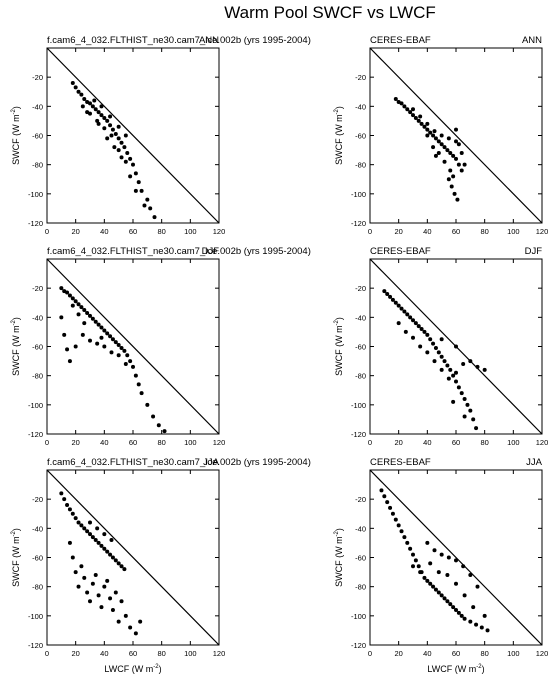 The height and width of the screenshot is (679, 553). I want to click on x-tick-label: 100, so click(513, 653).